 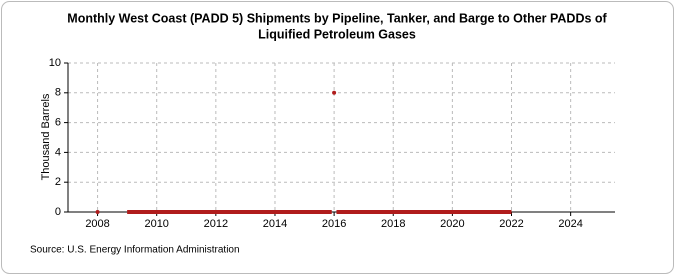 I want to click on y-tick-label: 8, so click(x=58, y=93).